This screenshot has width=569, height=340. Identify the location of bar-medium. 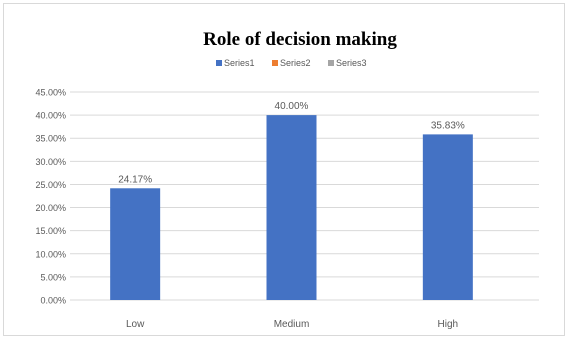
(291, 207).